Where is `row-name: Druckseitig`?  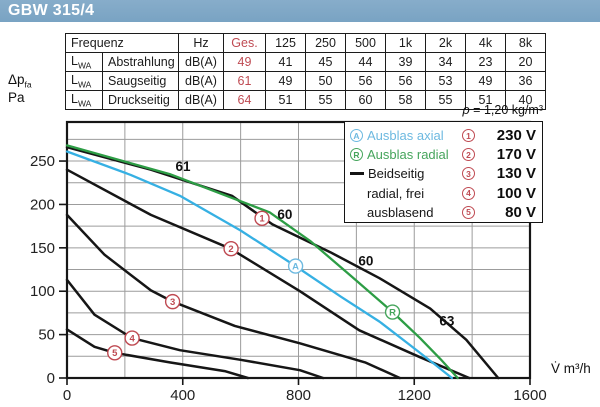
row-name: Druckseitig is located at coordinates (140, 100).